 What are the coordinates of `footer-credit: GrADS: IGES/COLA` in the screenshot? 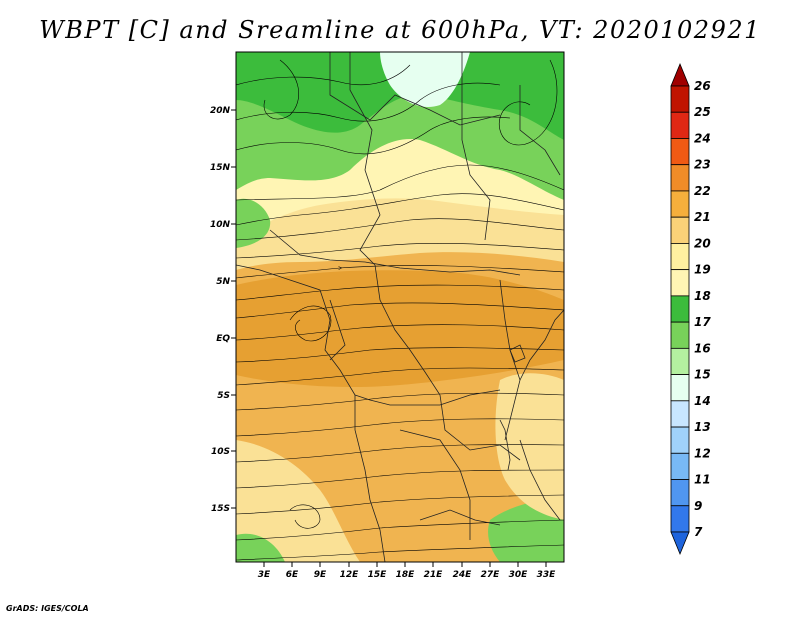 It's located at (47, 608).